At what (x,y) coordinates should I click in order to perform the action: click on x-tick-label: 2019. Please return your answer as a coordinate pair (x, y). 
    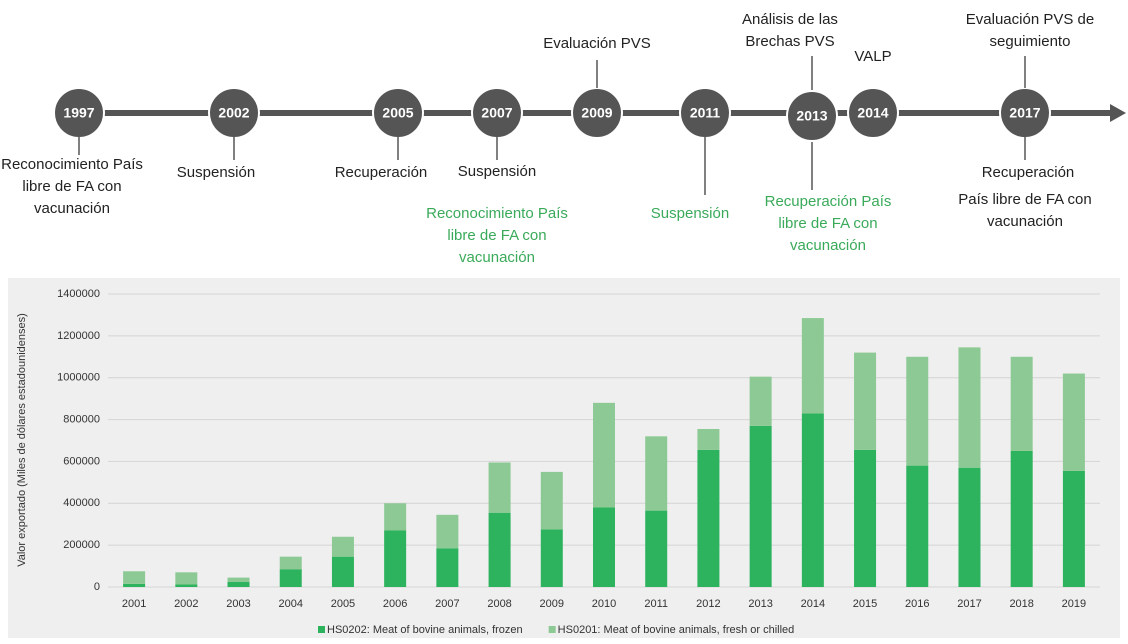
    Looking at the image, I should click on (1074, 604).